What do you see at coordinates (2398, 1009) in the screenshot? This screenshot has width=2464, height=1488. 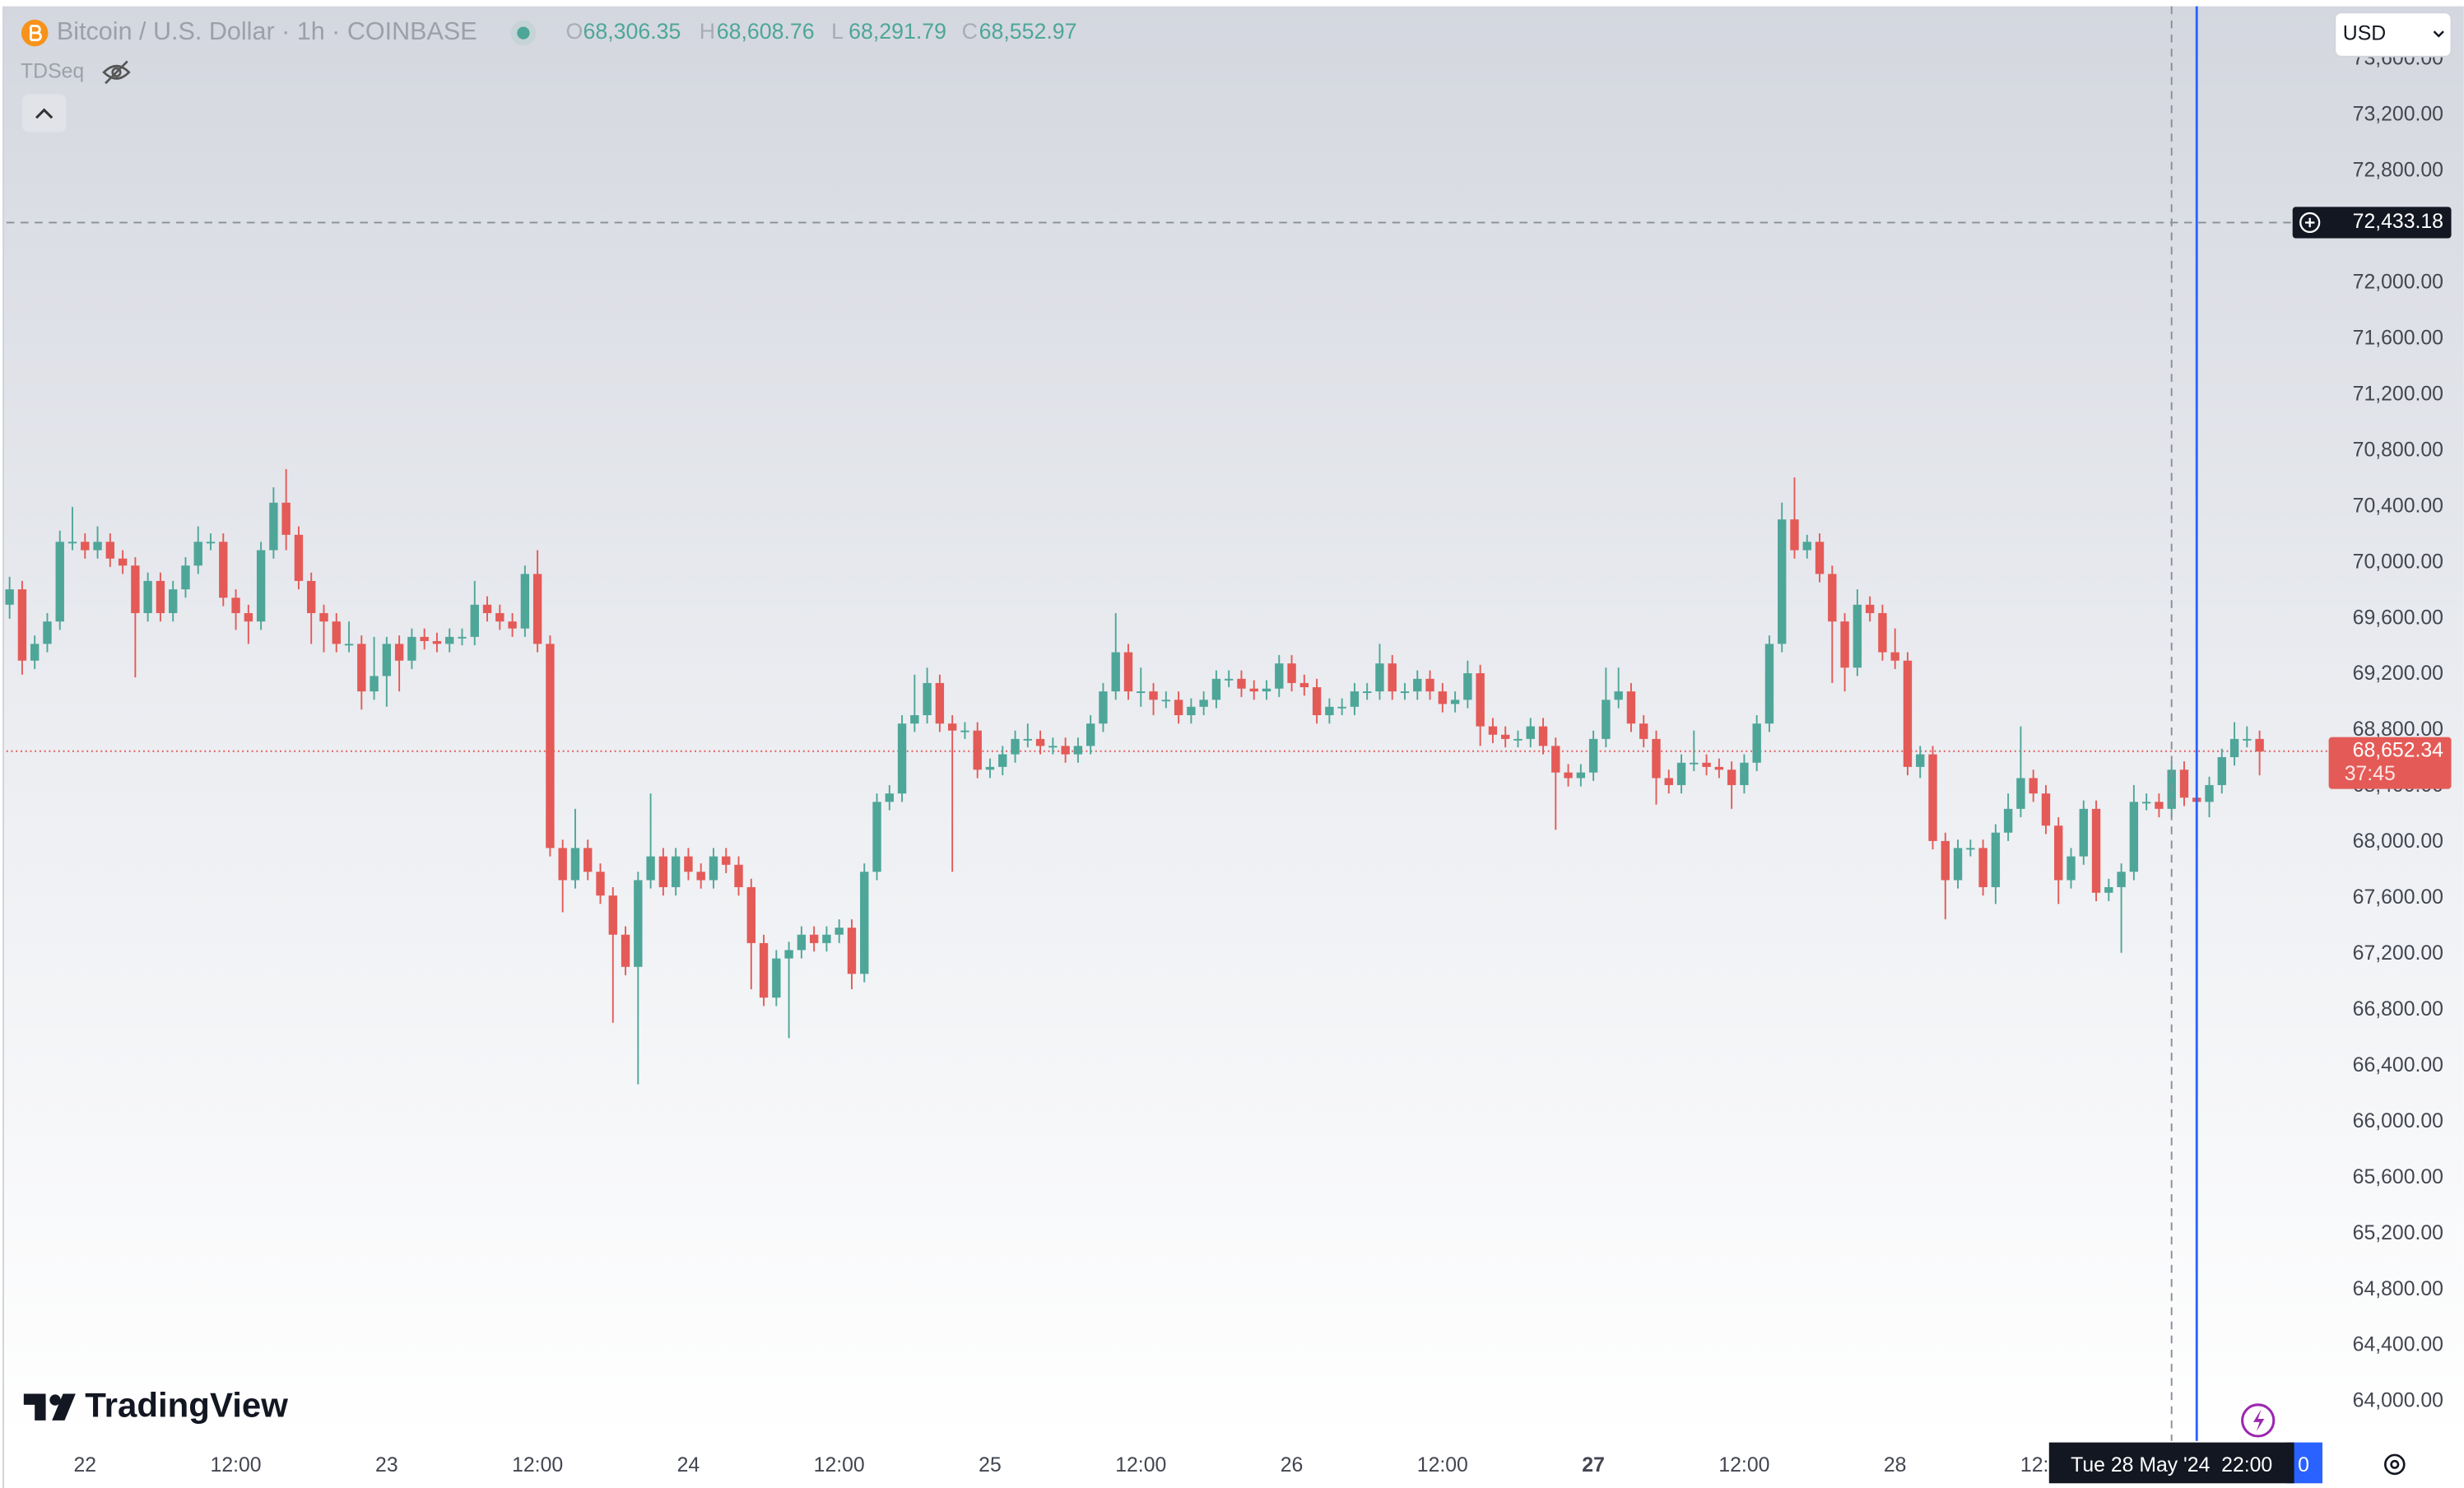 I see `y-tick-label: 66,800.00` at bounding box center [2398, 1009].